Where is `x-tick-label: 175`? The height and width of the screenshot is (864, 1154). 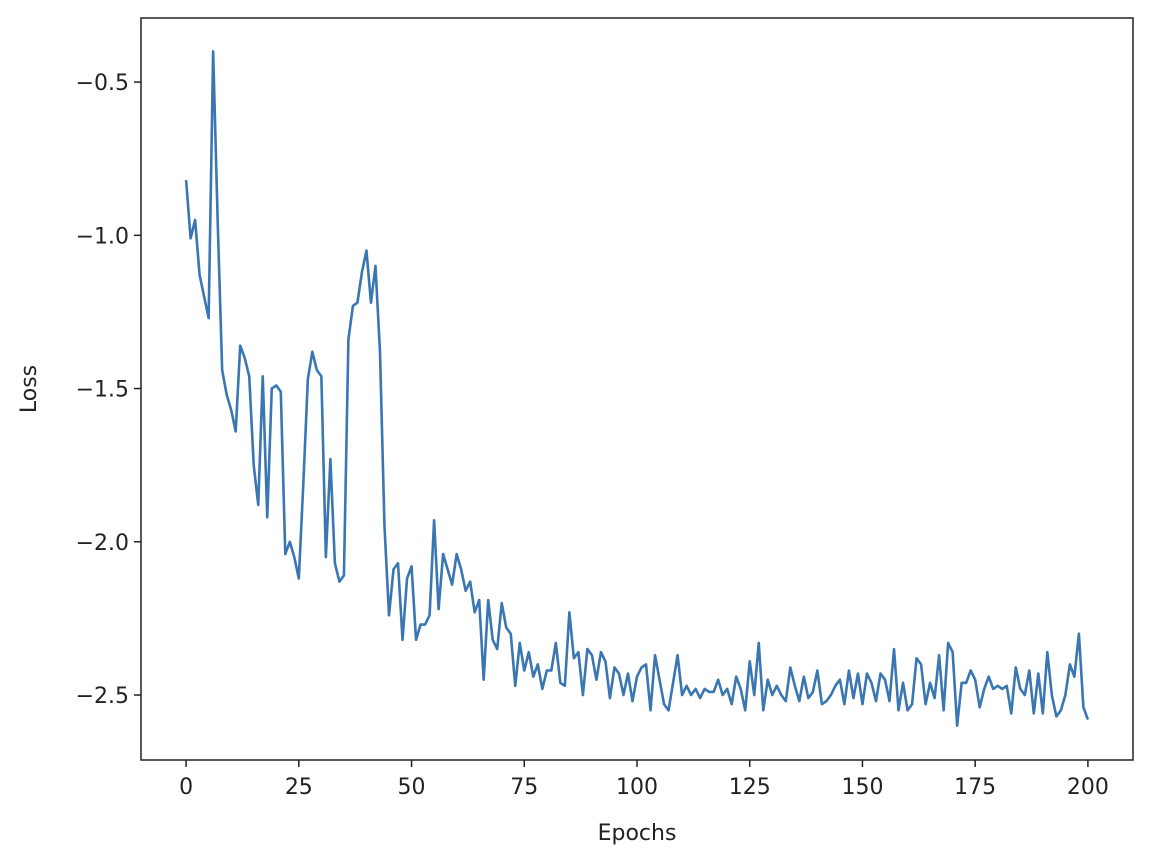
x-tick-label: 175 is located at coordinates (975, 787).